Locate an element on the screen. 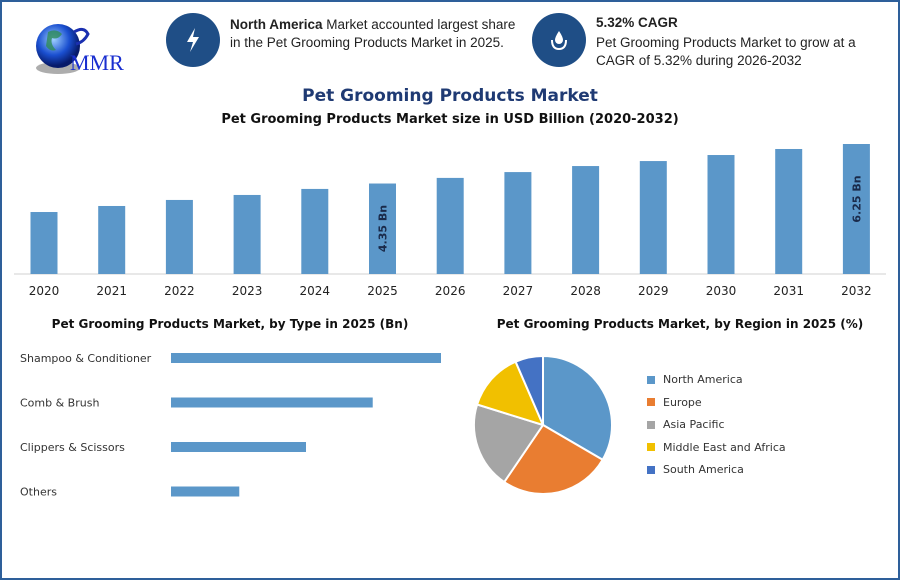 The height and width of the screenshot is (580, 900). pie-slice-europe is located at coordinates (553, 459).